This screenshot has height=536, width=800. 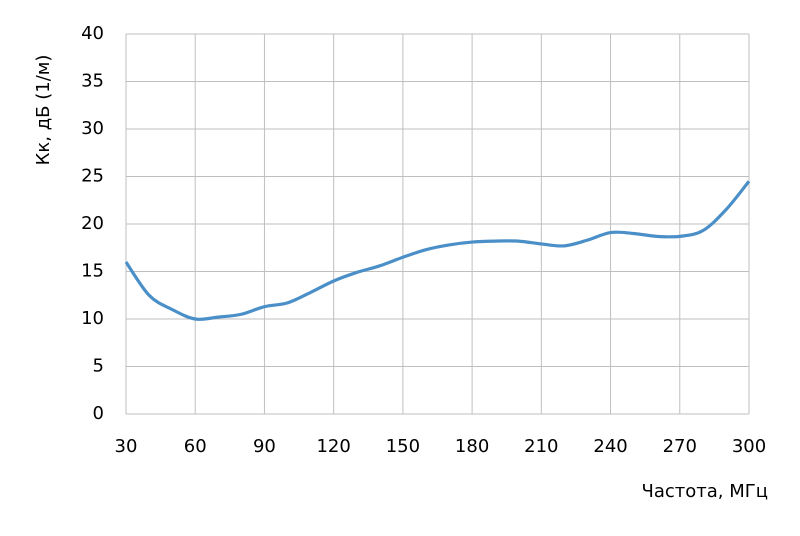 I want to click on x-tick-label: 270, so click(x=680, y=446).